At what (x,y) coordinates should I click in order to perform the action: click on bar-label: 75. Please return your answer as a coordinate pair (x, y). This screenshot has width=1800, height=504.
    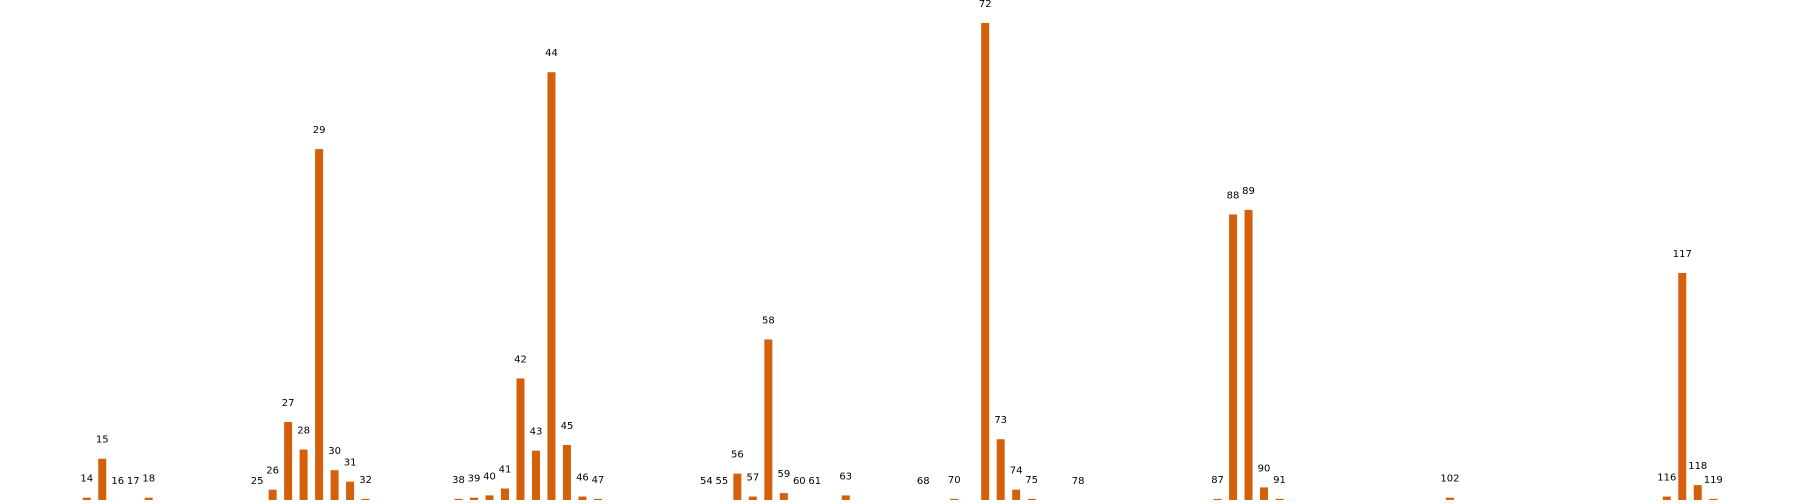
    Looking at the image, I should click on (1031, 480).